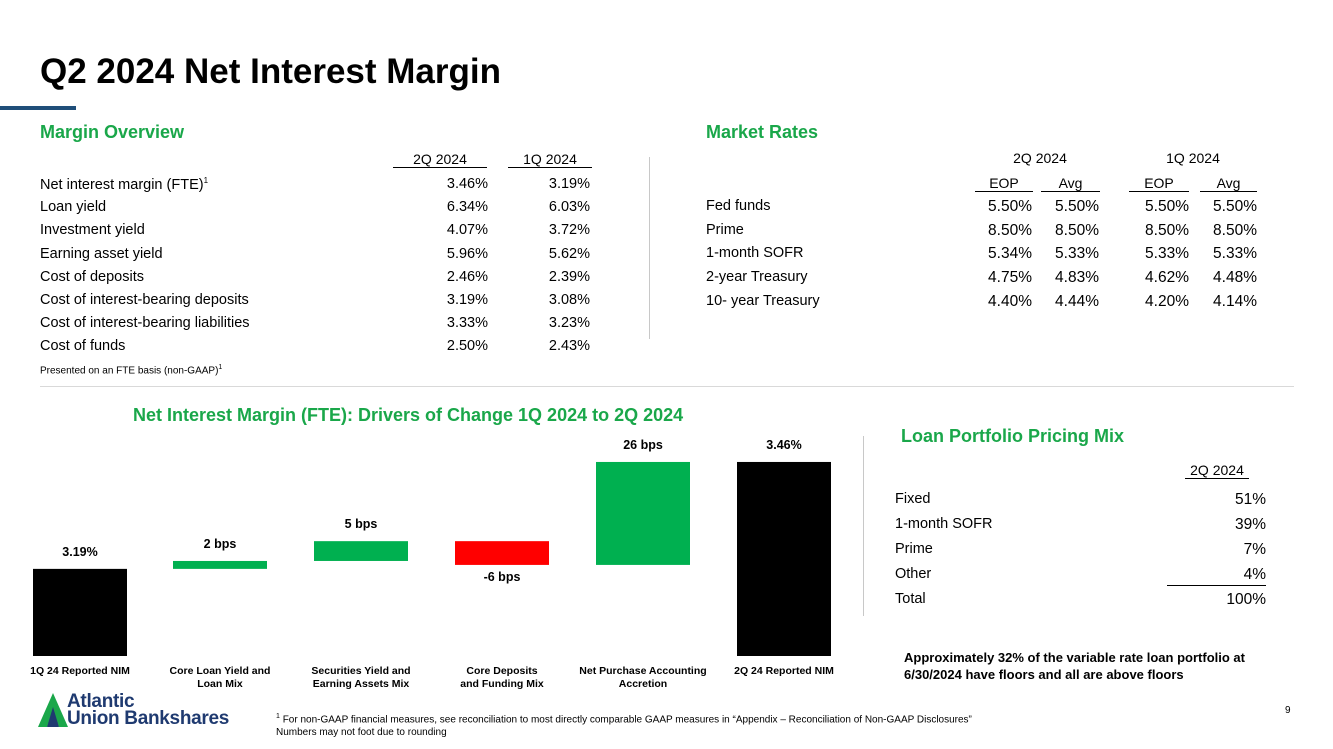  Describe the element at coordinates (1217, 470) in the screenshot. I see `loan-mix-col-2q2024: 2Q 2024` at that location.